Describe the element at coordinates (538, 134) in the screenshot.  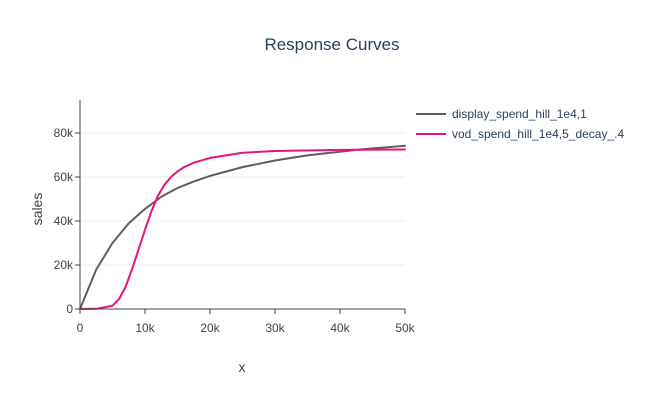
I see `legend-label: vod_spend_hill_1e4,5_decay_.4` at that location.